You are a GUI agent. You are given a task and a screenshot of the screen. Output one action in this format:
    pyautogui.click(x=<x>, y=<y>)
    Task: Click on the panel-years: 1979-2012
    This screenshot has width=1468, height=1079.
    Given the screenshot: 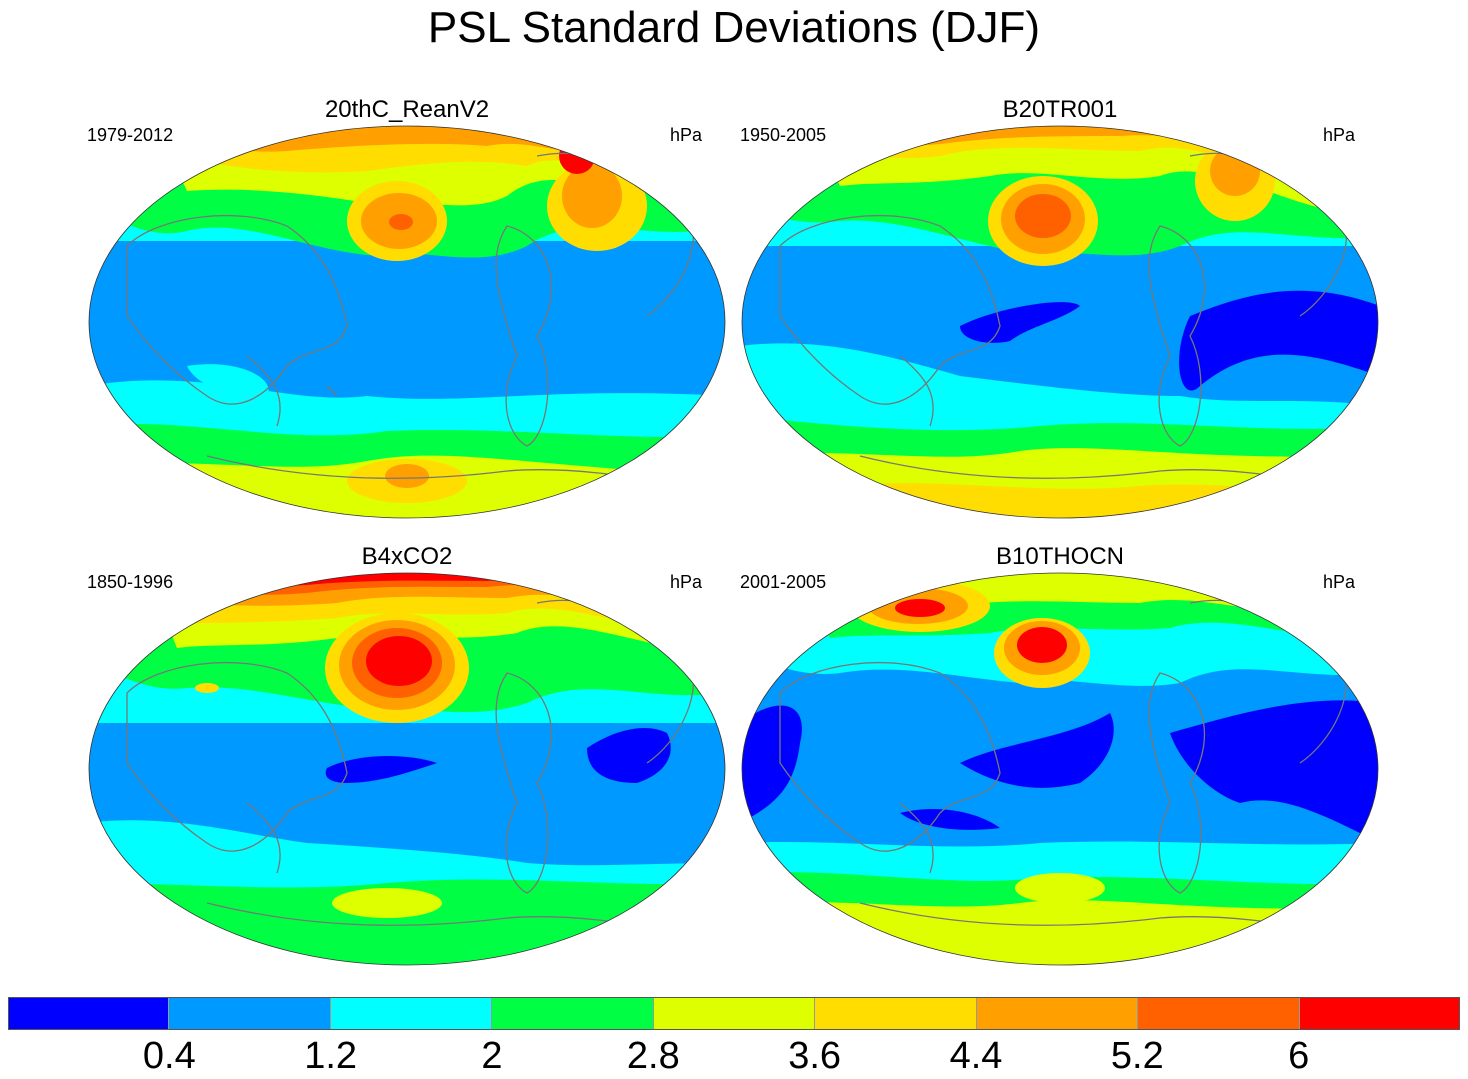 What is the action you would take?
    pyautogui.click(x=130, y=135)
    